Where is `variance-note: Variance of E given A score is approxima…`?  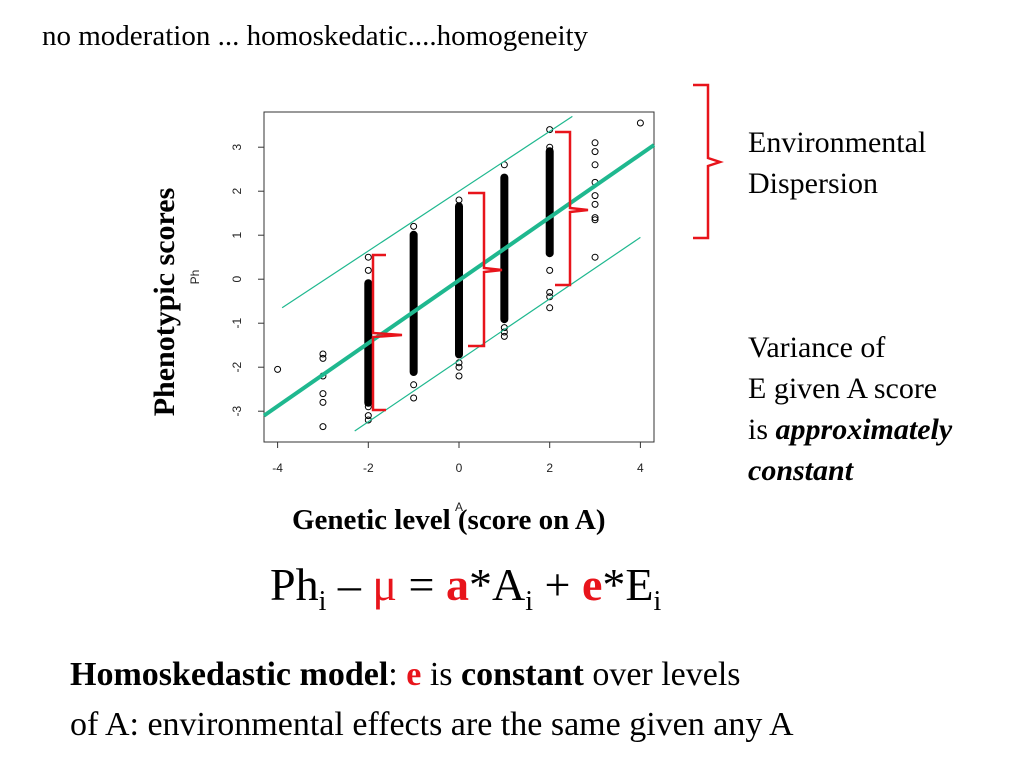
variance-note: Variance of E given A score is approxima… is located at coordinates (850, 409).